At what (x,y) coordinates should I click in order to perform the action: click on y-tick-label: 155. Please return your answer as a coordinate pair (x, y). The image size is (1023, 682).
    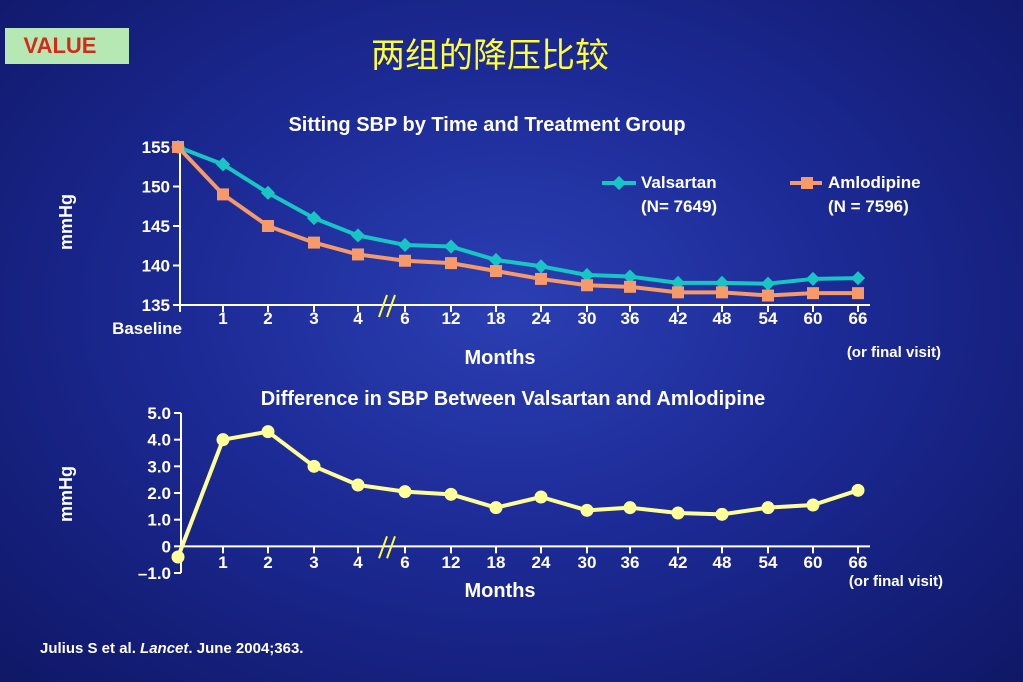
    Looking at the image, I should click on (156, 147).